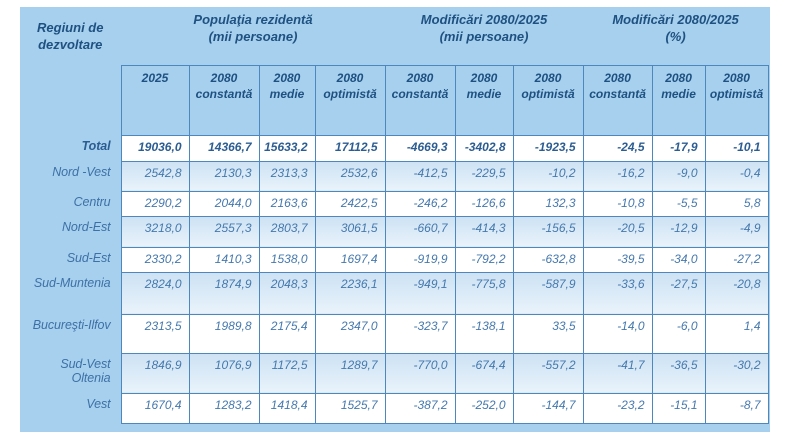 This screenshot has width=785, height=437. Describe the element at coordinates (678, 259) in the screenshot. I see `value-cell-pct-medie: -34,0` at that location.